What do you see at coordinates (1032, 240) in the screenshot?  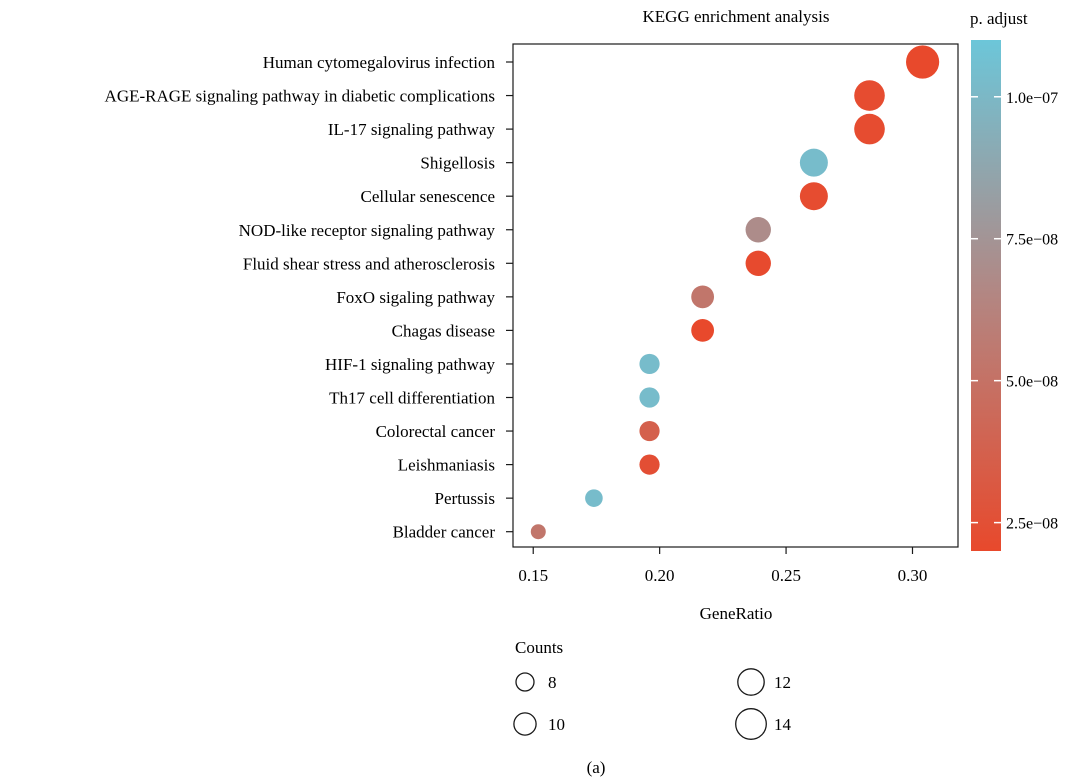 I see `color-tick-label: 7.5e−08` at bounding box center [1032, 240].